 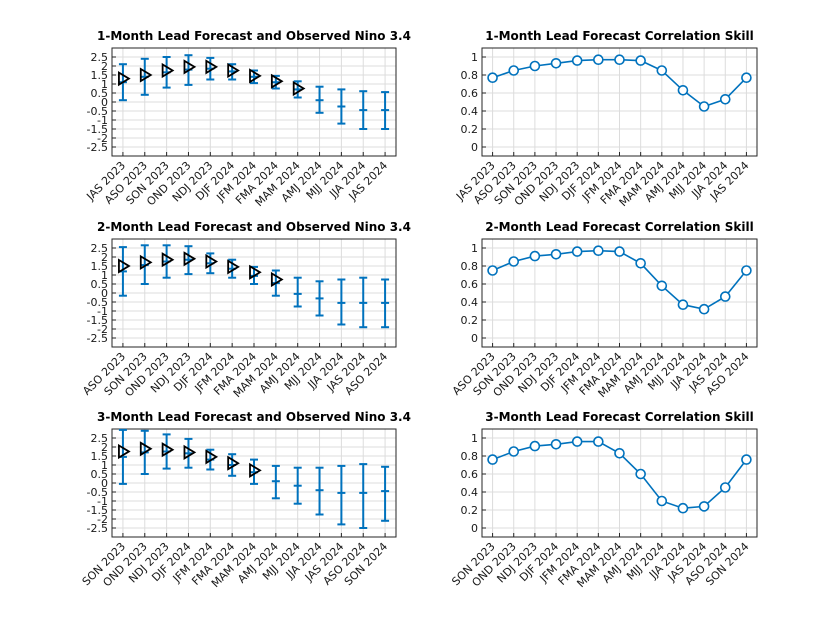 I want to click on chart-title: 3-Month Lead Forecast Correlation Skill, so click(x=619, y=417).